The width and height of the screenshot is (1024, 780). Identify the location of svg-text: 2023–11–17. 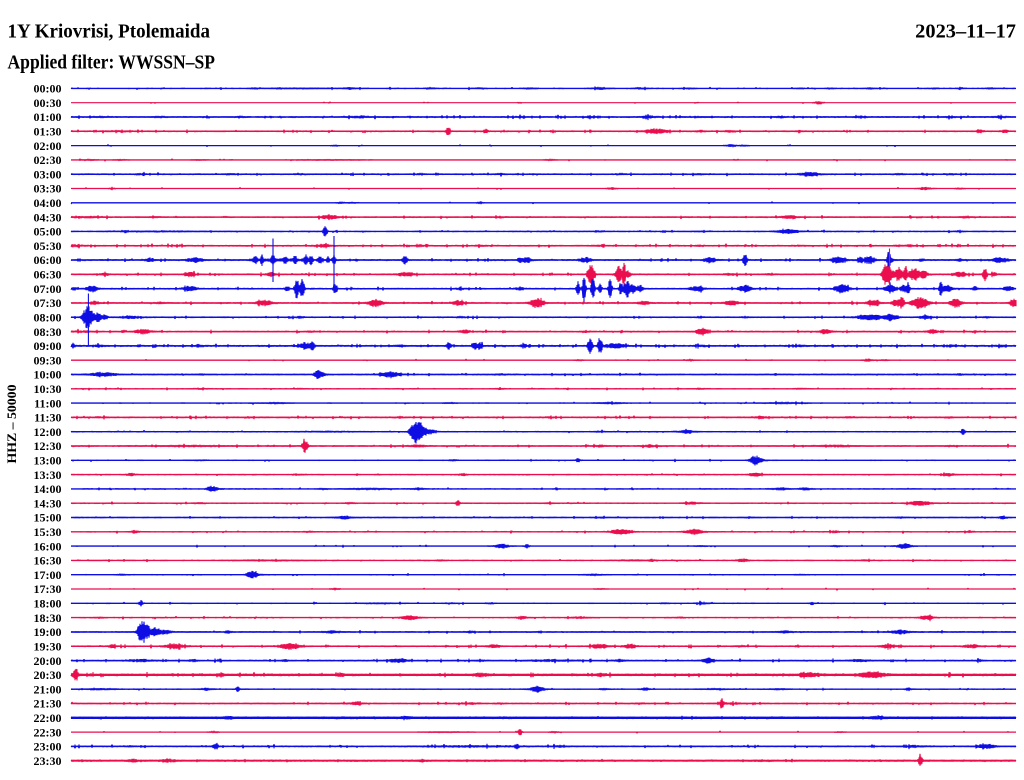
(965, 32).